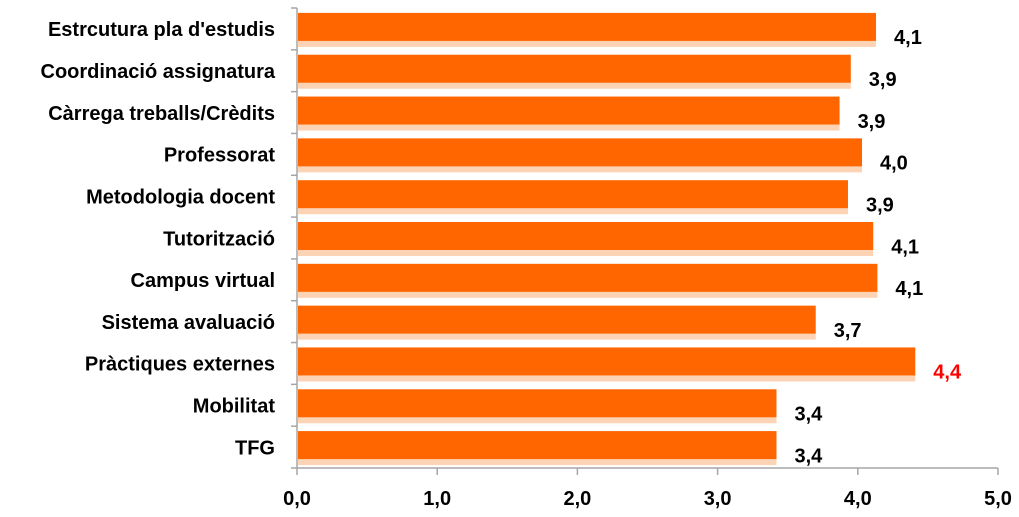 The height and width of the screenshot is (517, 1019). I want to click on value-label: 4,0, so click(894, 164).